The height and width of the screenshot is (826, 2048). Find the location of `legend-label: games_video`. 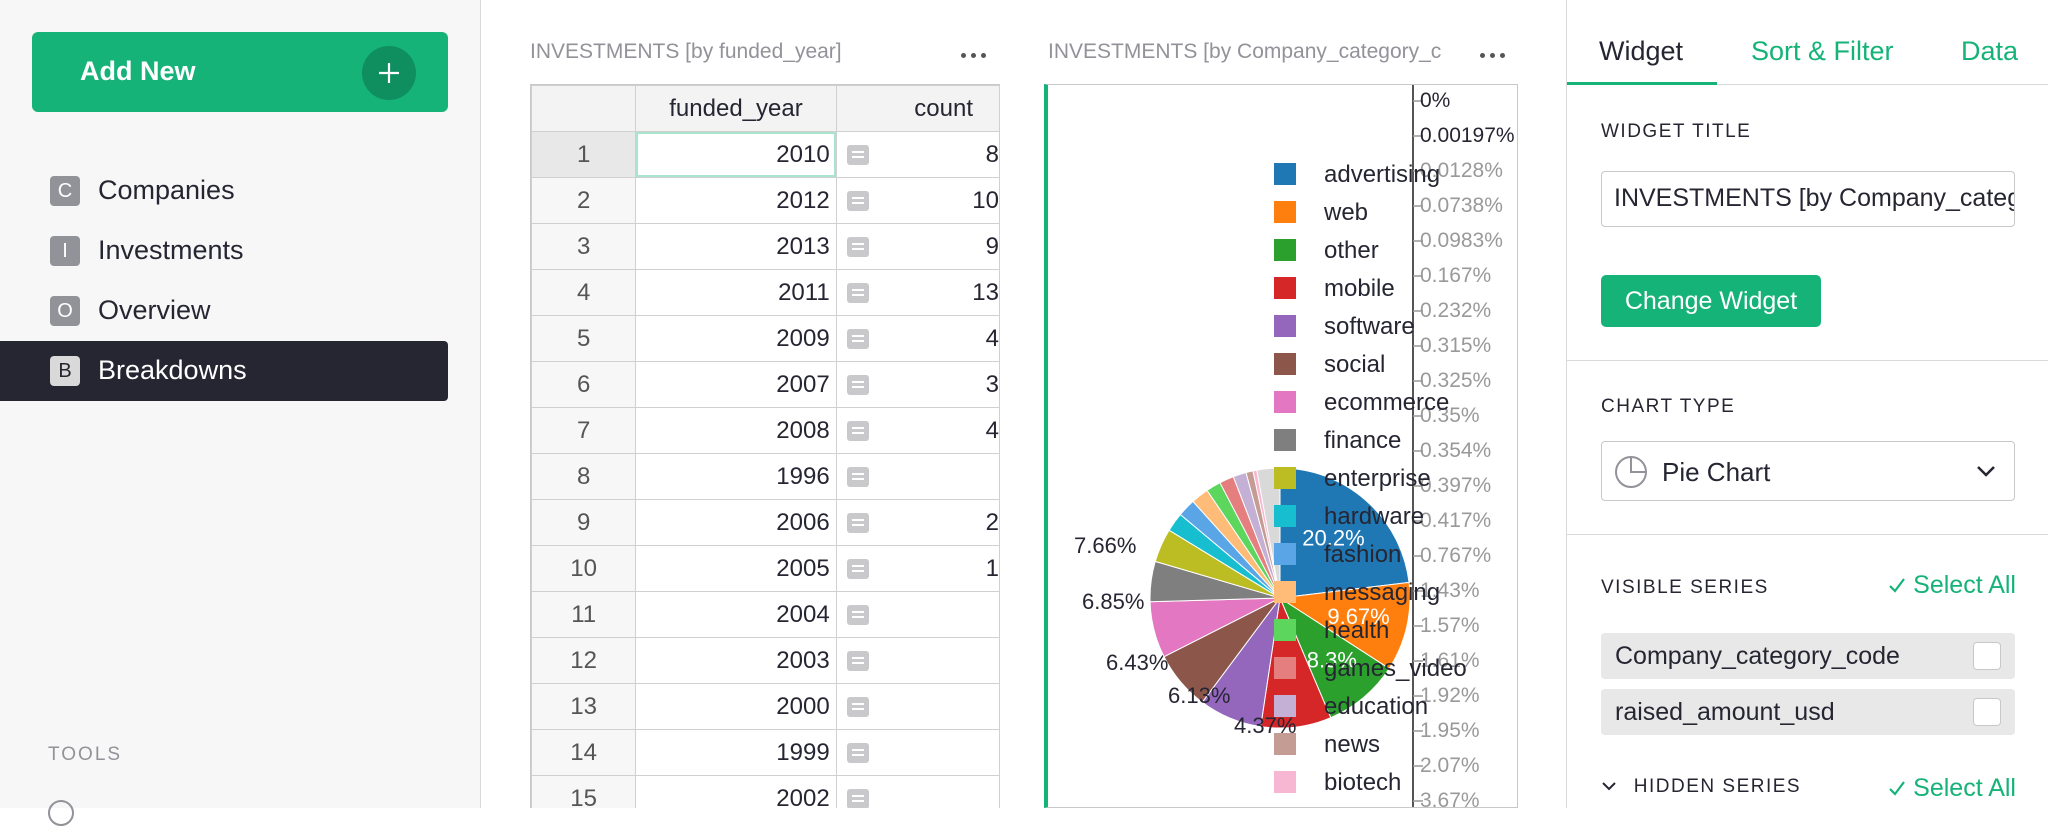

legend-label: games_video is located at coordinates (1395, 668).